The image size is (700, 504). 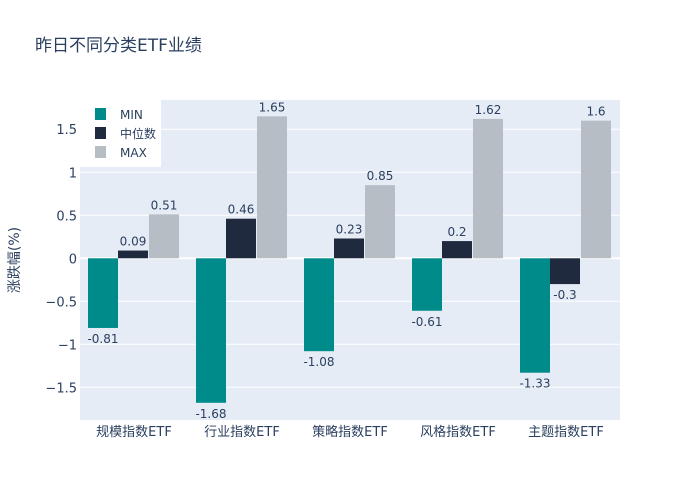 I want to click on y-tick-label: −0.5, so click(x=61, y=302).